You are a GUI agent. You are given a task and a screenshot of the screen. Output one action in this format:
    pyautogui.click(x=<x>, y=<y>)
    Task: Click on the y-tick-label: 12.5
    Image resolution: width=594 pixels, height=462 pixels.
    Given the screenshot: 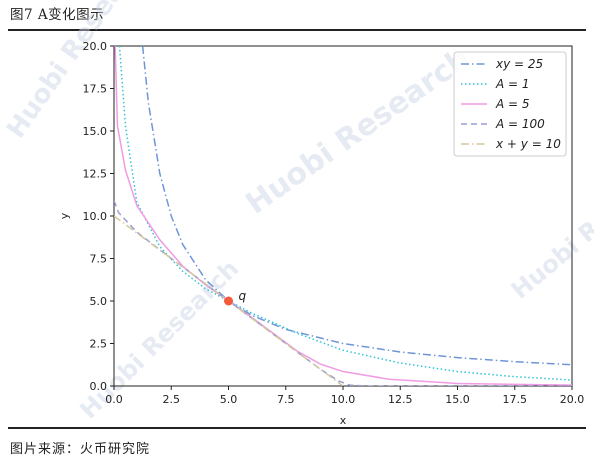 What is the action you would take?
    pyautogui.click(x=95, y=174)
    